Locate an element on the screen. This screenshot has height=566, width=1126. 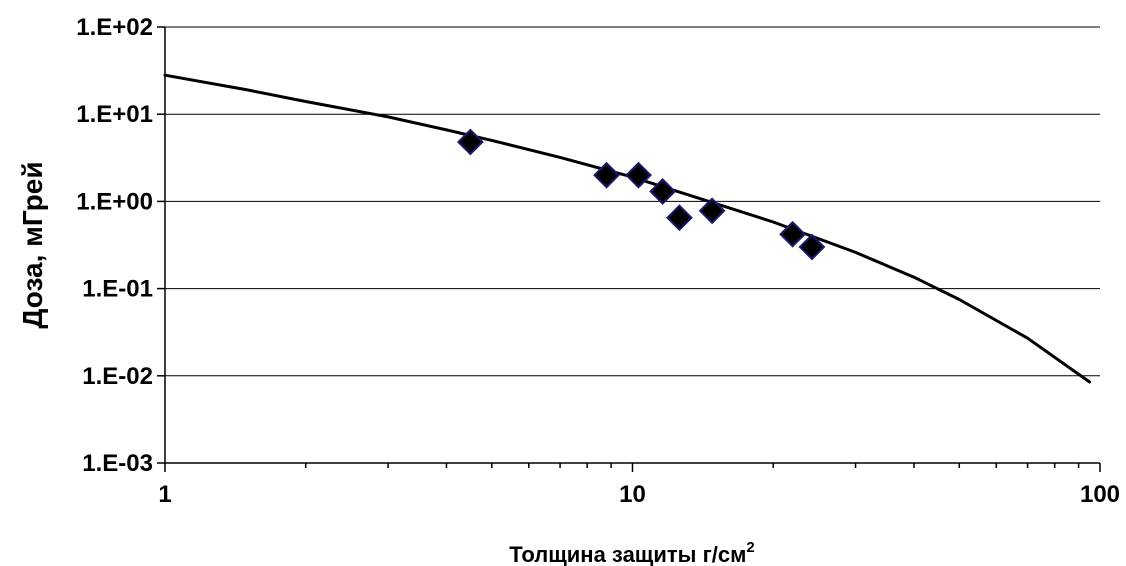
x-axis-title: Толщина защиты г/см2 is located at coordinates (631, 552).